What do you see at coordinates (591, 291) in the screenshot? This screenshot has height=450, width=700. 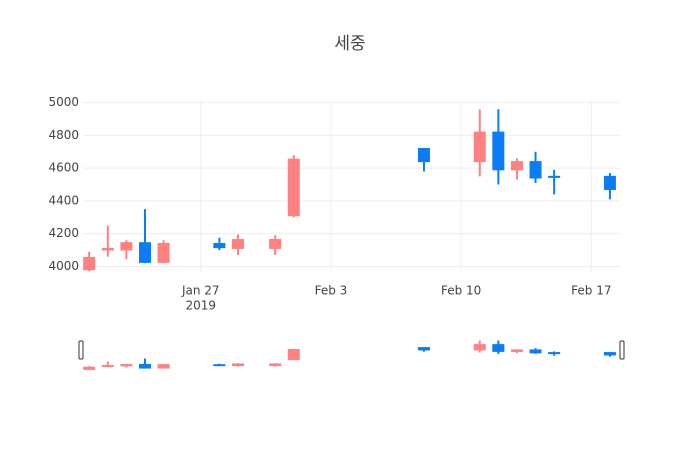 I see `x-tick-label: Feb 17` at bounding box center [591, 291].